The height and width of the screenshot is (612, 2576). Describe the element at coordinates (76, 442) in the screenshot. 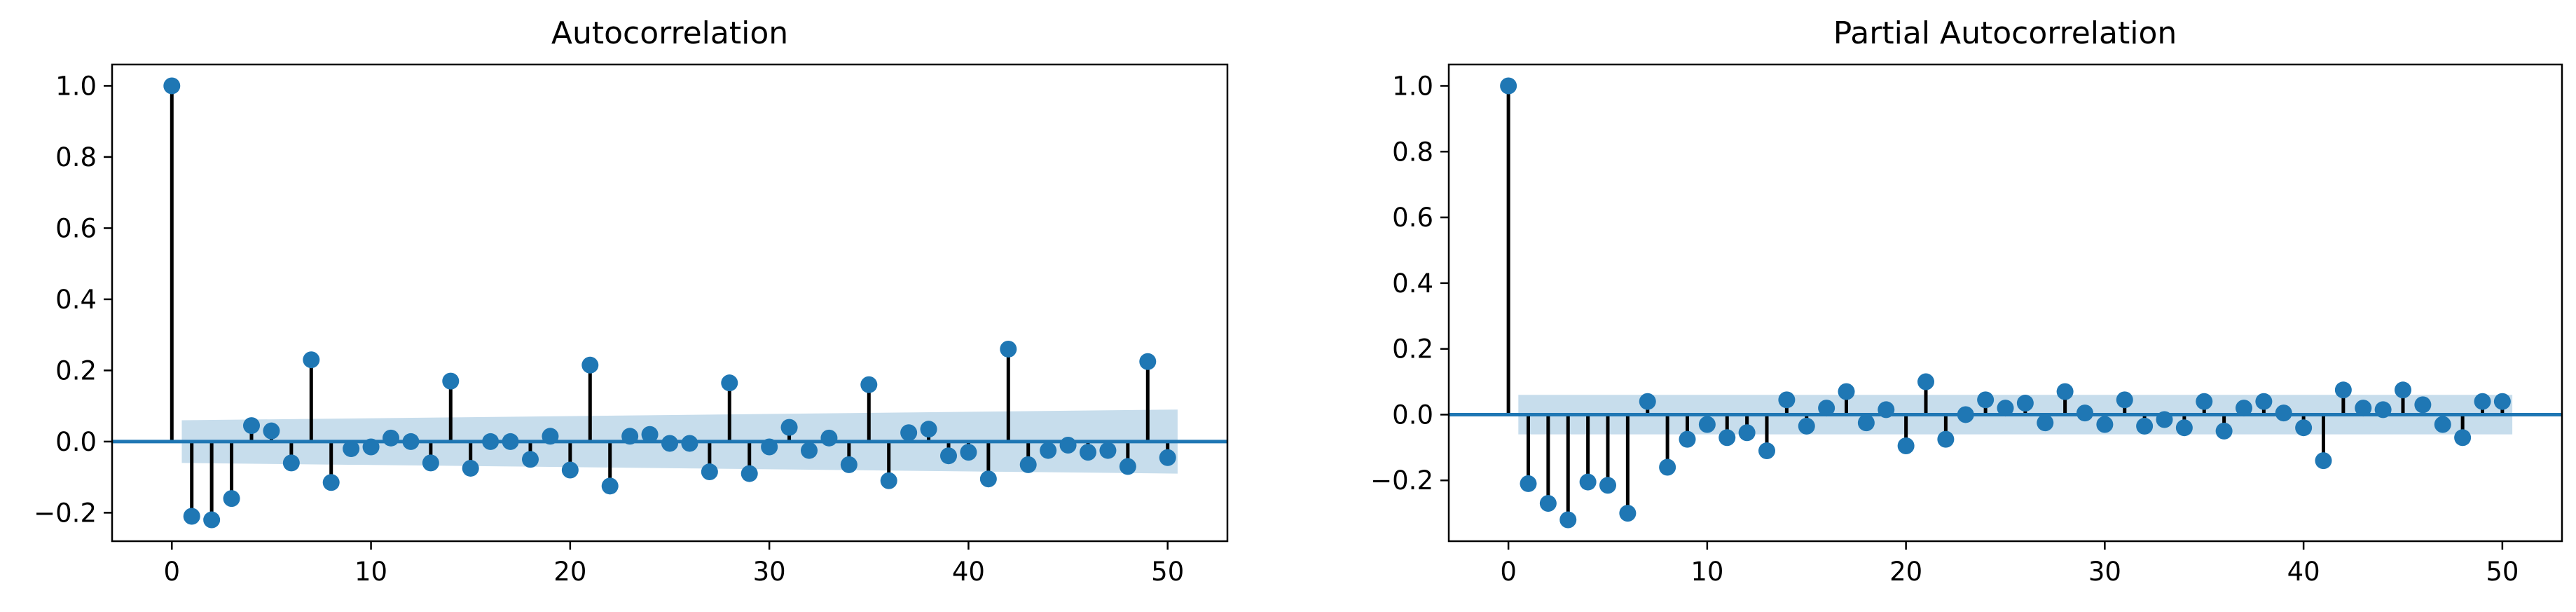

I see `y-tick-label: 0.0` at that location.